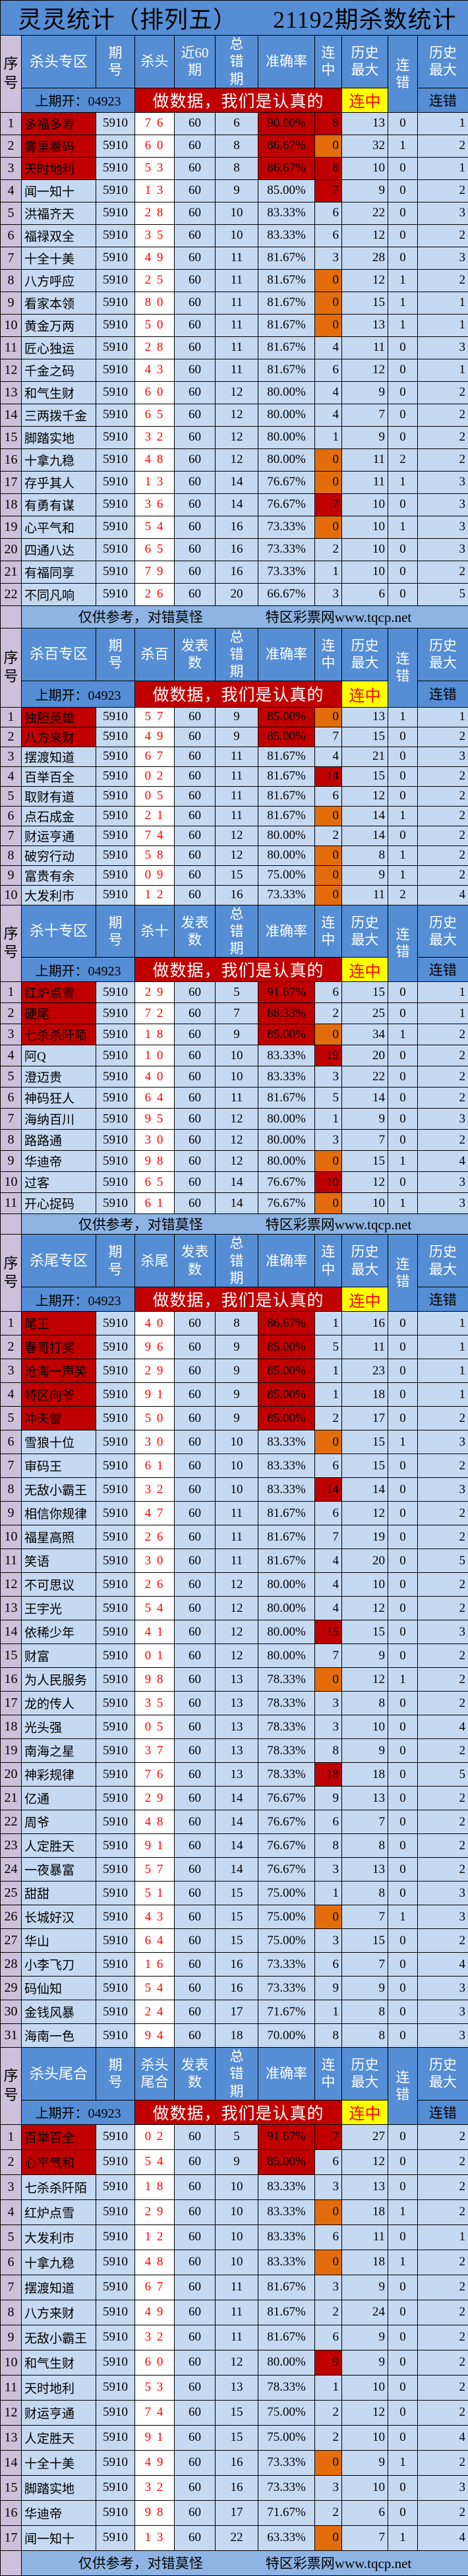  Describe the element at coordinates (11, 1224) in the screenshot. I see `footer-index-blank` at that location.